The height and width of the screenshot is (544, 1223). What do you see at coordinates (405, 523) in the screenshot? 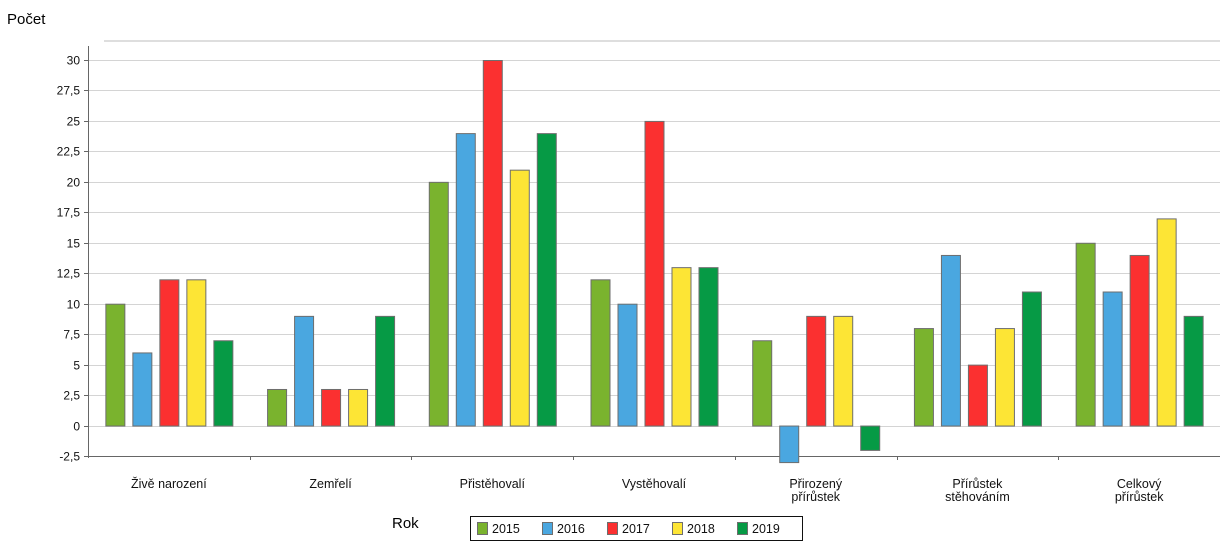
I see `x-axis-title: Rok` at bounding box center [405, 523].